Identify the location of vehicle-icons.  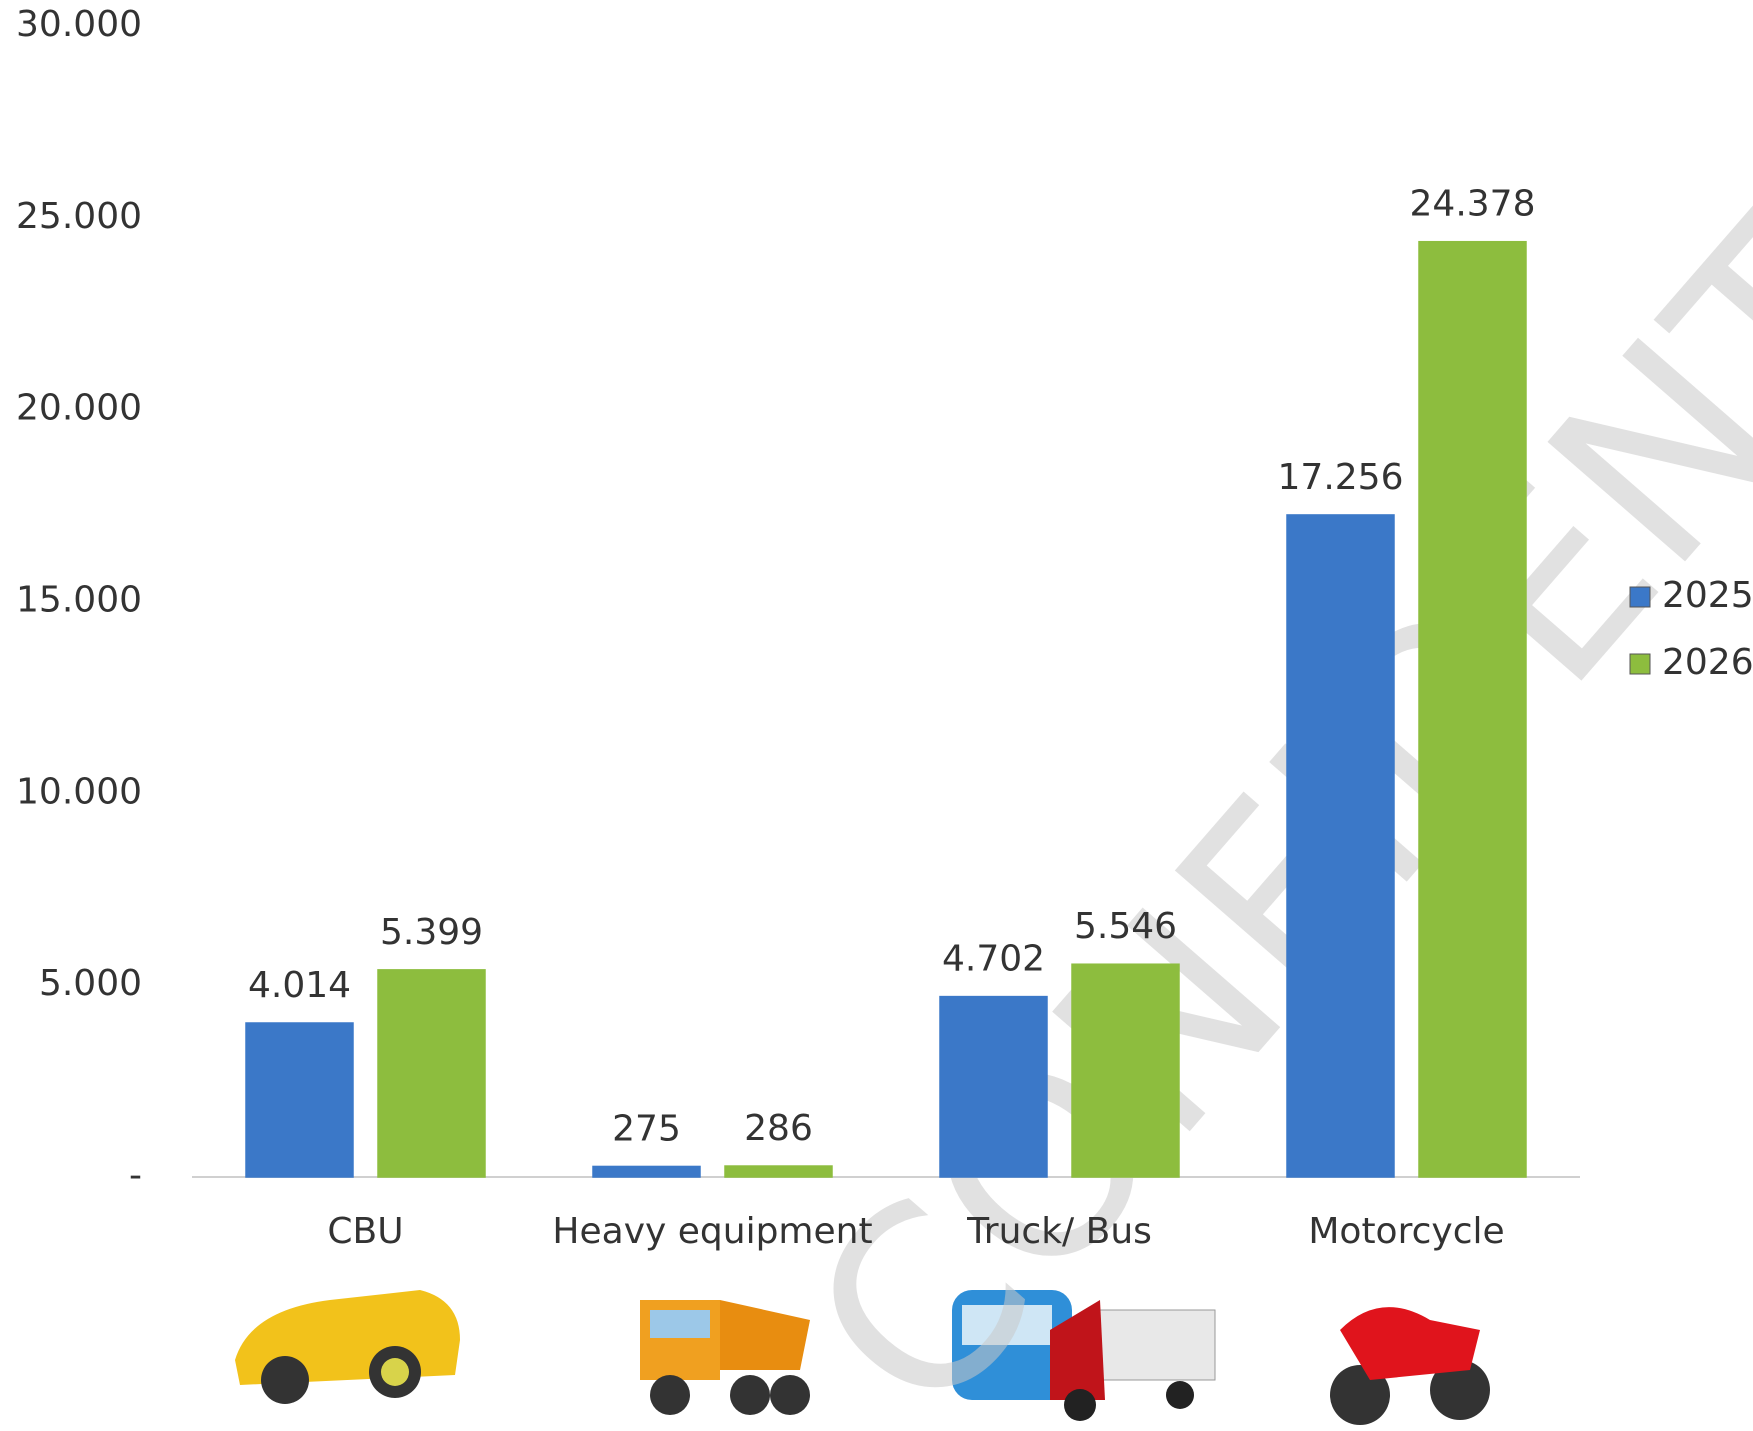
(862, 1357).